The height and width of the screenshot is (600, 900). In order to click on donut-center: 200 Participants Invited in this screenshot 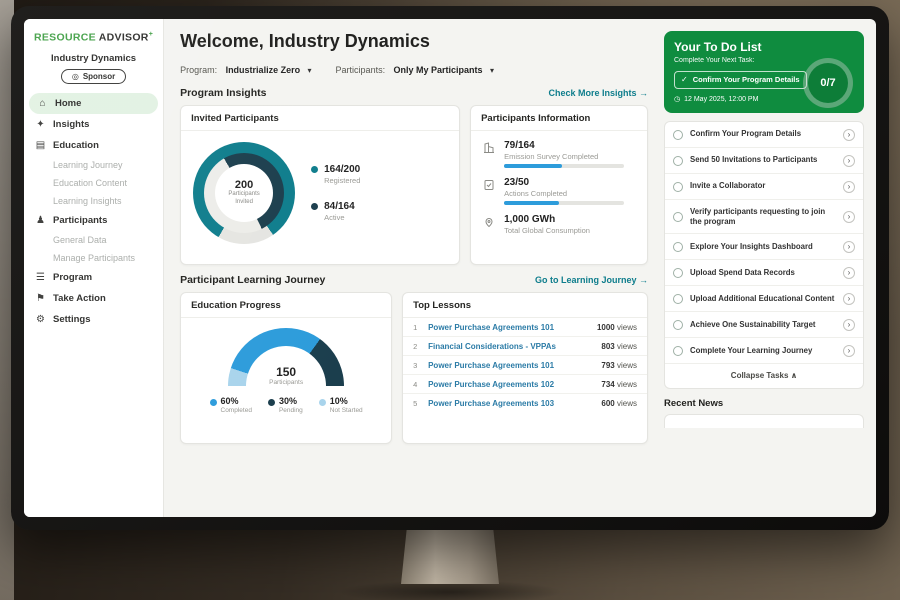, I will do `click(244, 193)`.